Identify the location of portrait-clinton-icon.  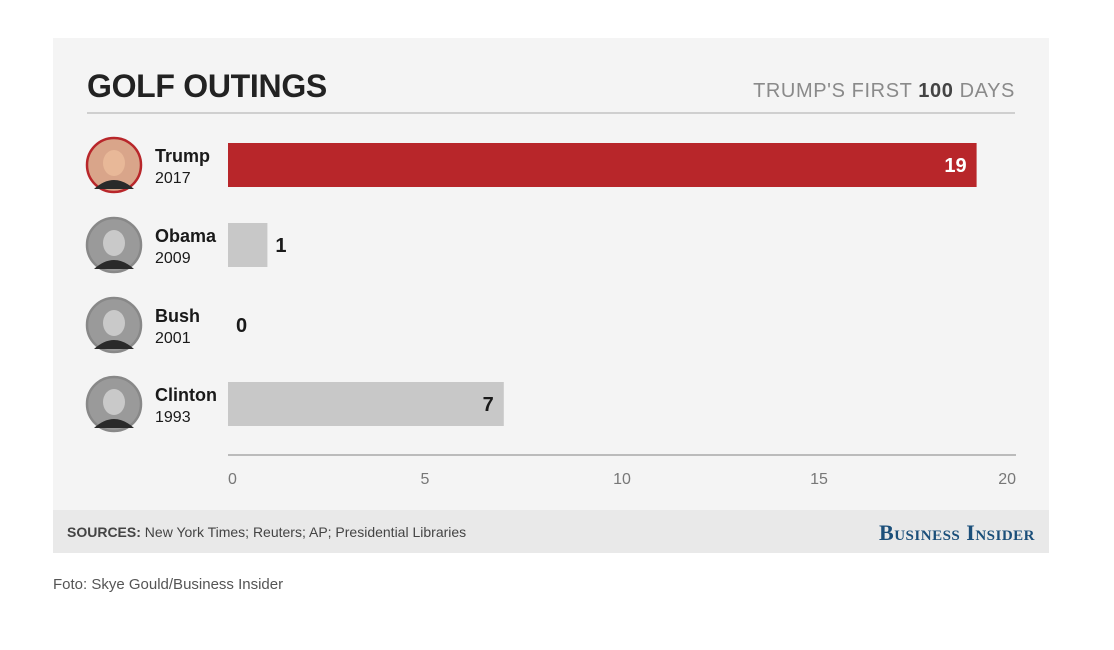
(114, 404).